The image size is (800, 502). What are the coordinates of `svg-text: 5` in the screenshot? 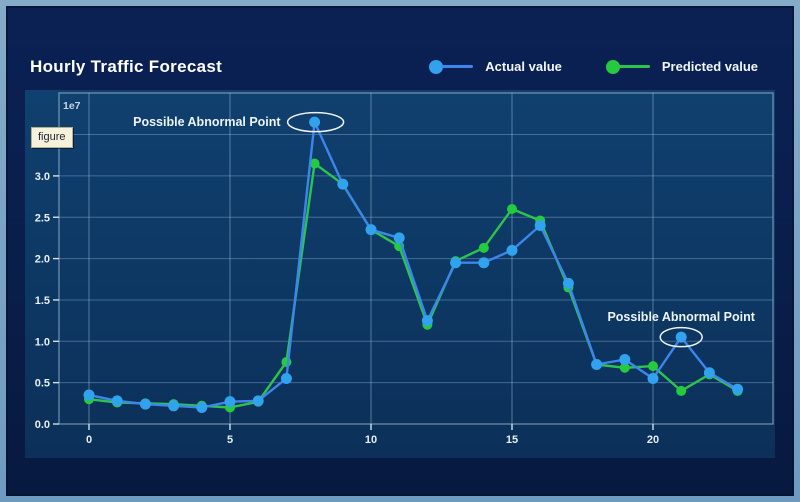 It's located at (230, 440).